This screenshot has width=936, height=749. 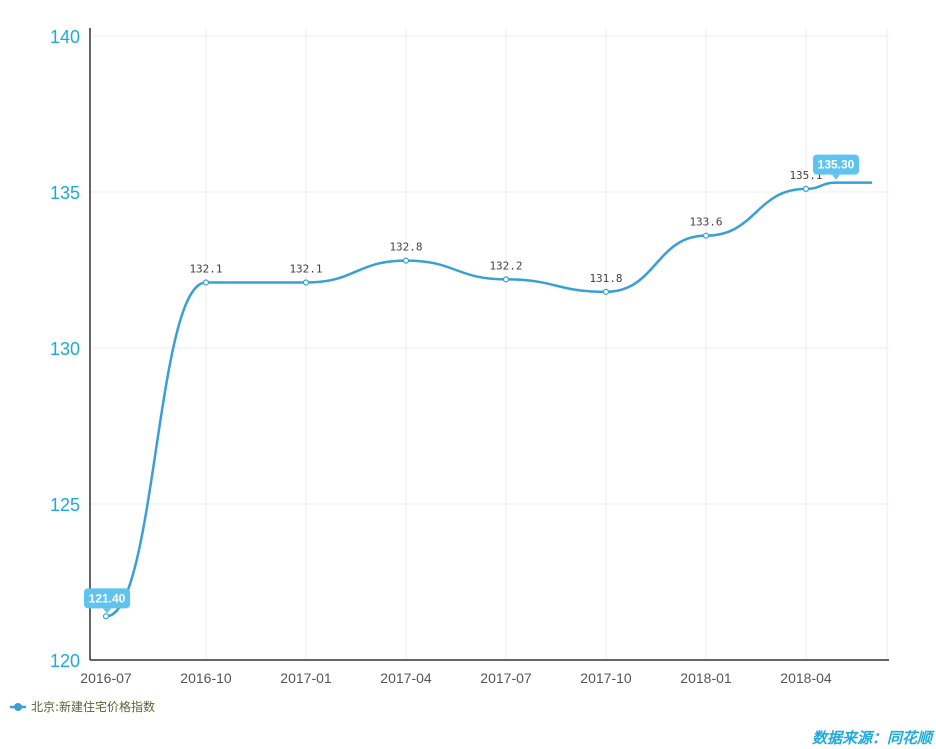 What do you see at coordinates (705, 222) in the screenshot?
I see `data-label: 133.6` at bounding box center [705, 222].